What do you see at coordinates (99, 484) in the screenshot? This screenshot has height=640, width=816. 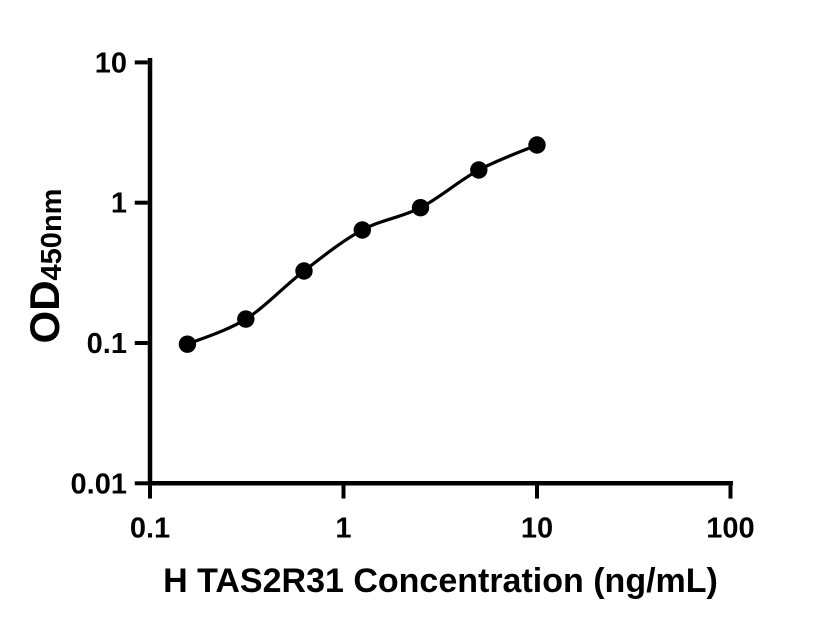 I see `y-axis-tick-label: 0.01` at bounding box center [99, 484].